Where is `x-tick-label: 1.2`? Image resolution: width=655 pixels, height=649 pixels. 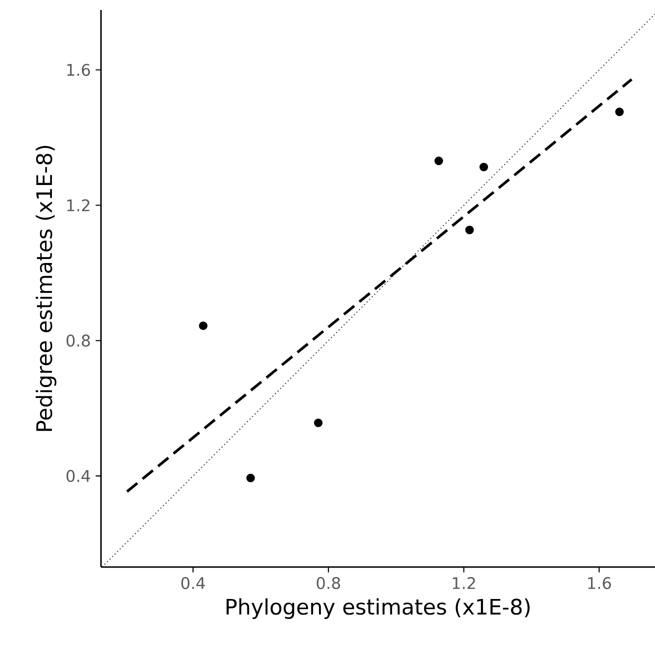 x-tick-label: 1.2 is located at coordinates (463, 583).